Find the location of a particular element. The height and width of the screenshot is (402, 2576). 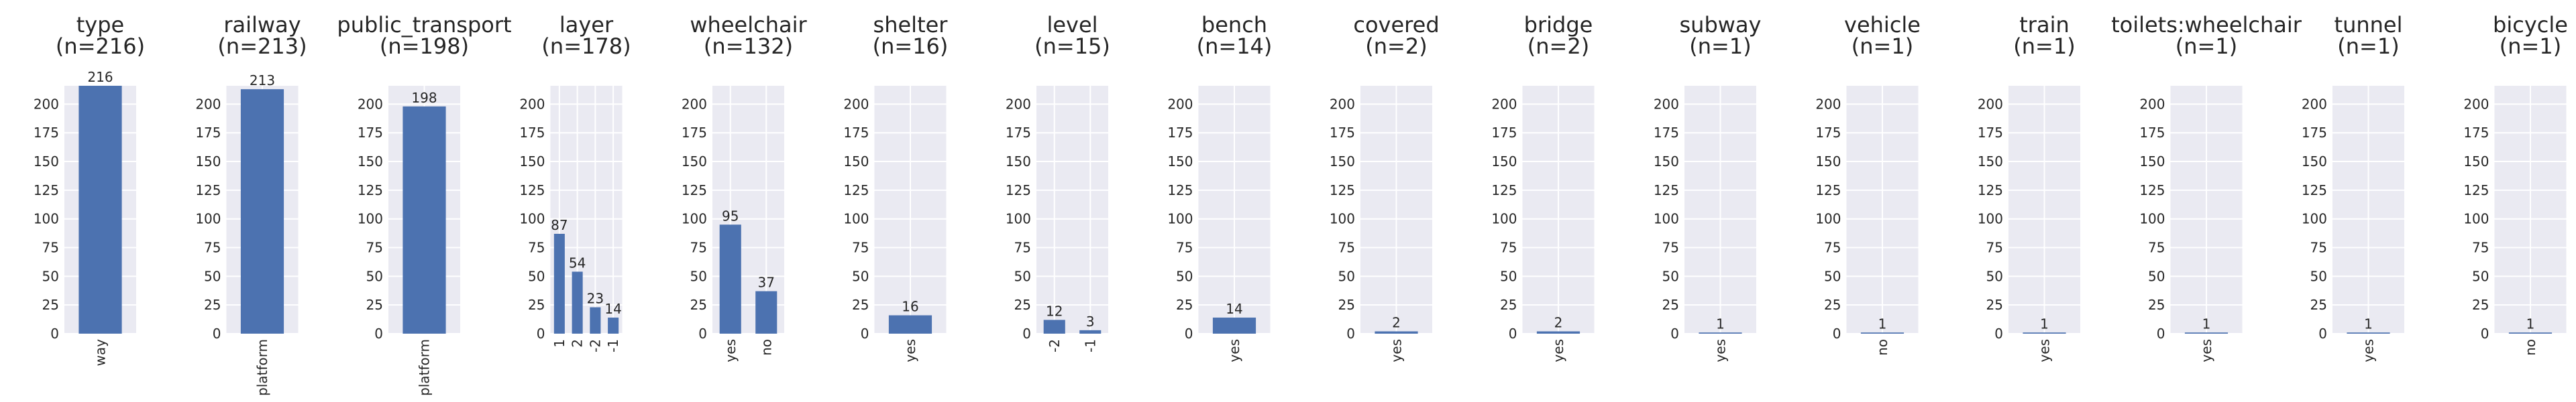

subplot-0: type(n=216) 0 25 50 75 100 125 150 175 200 216 way is located at coordinates (89, 189).